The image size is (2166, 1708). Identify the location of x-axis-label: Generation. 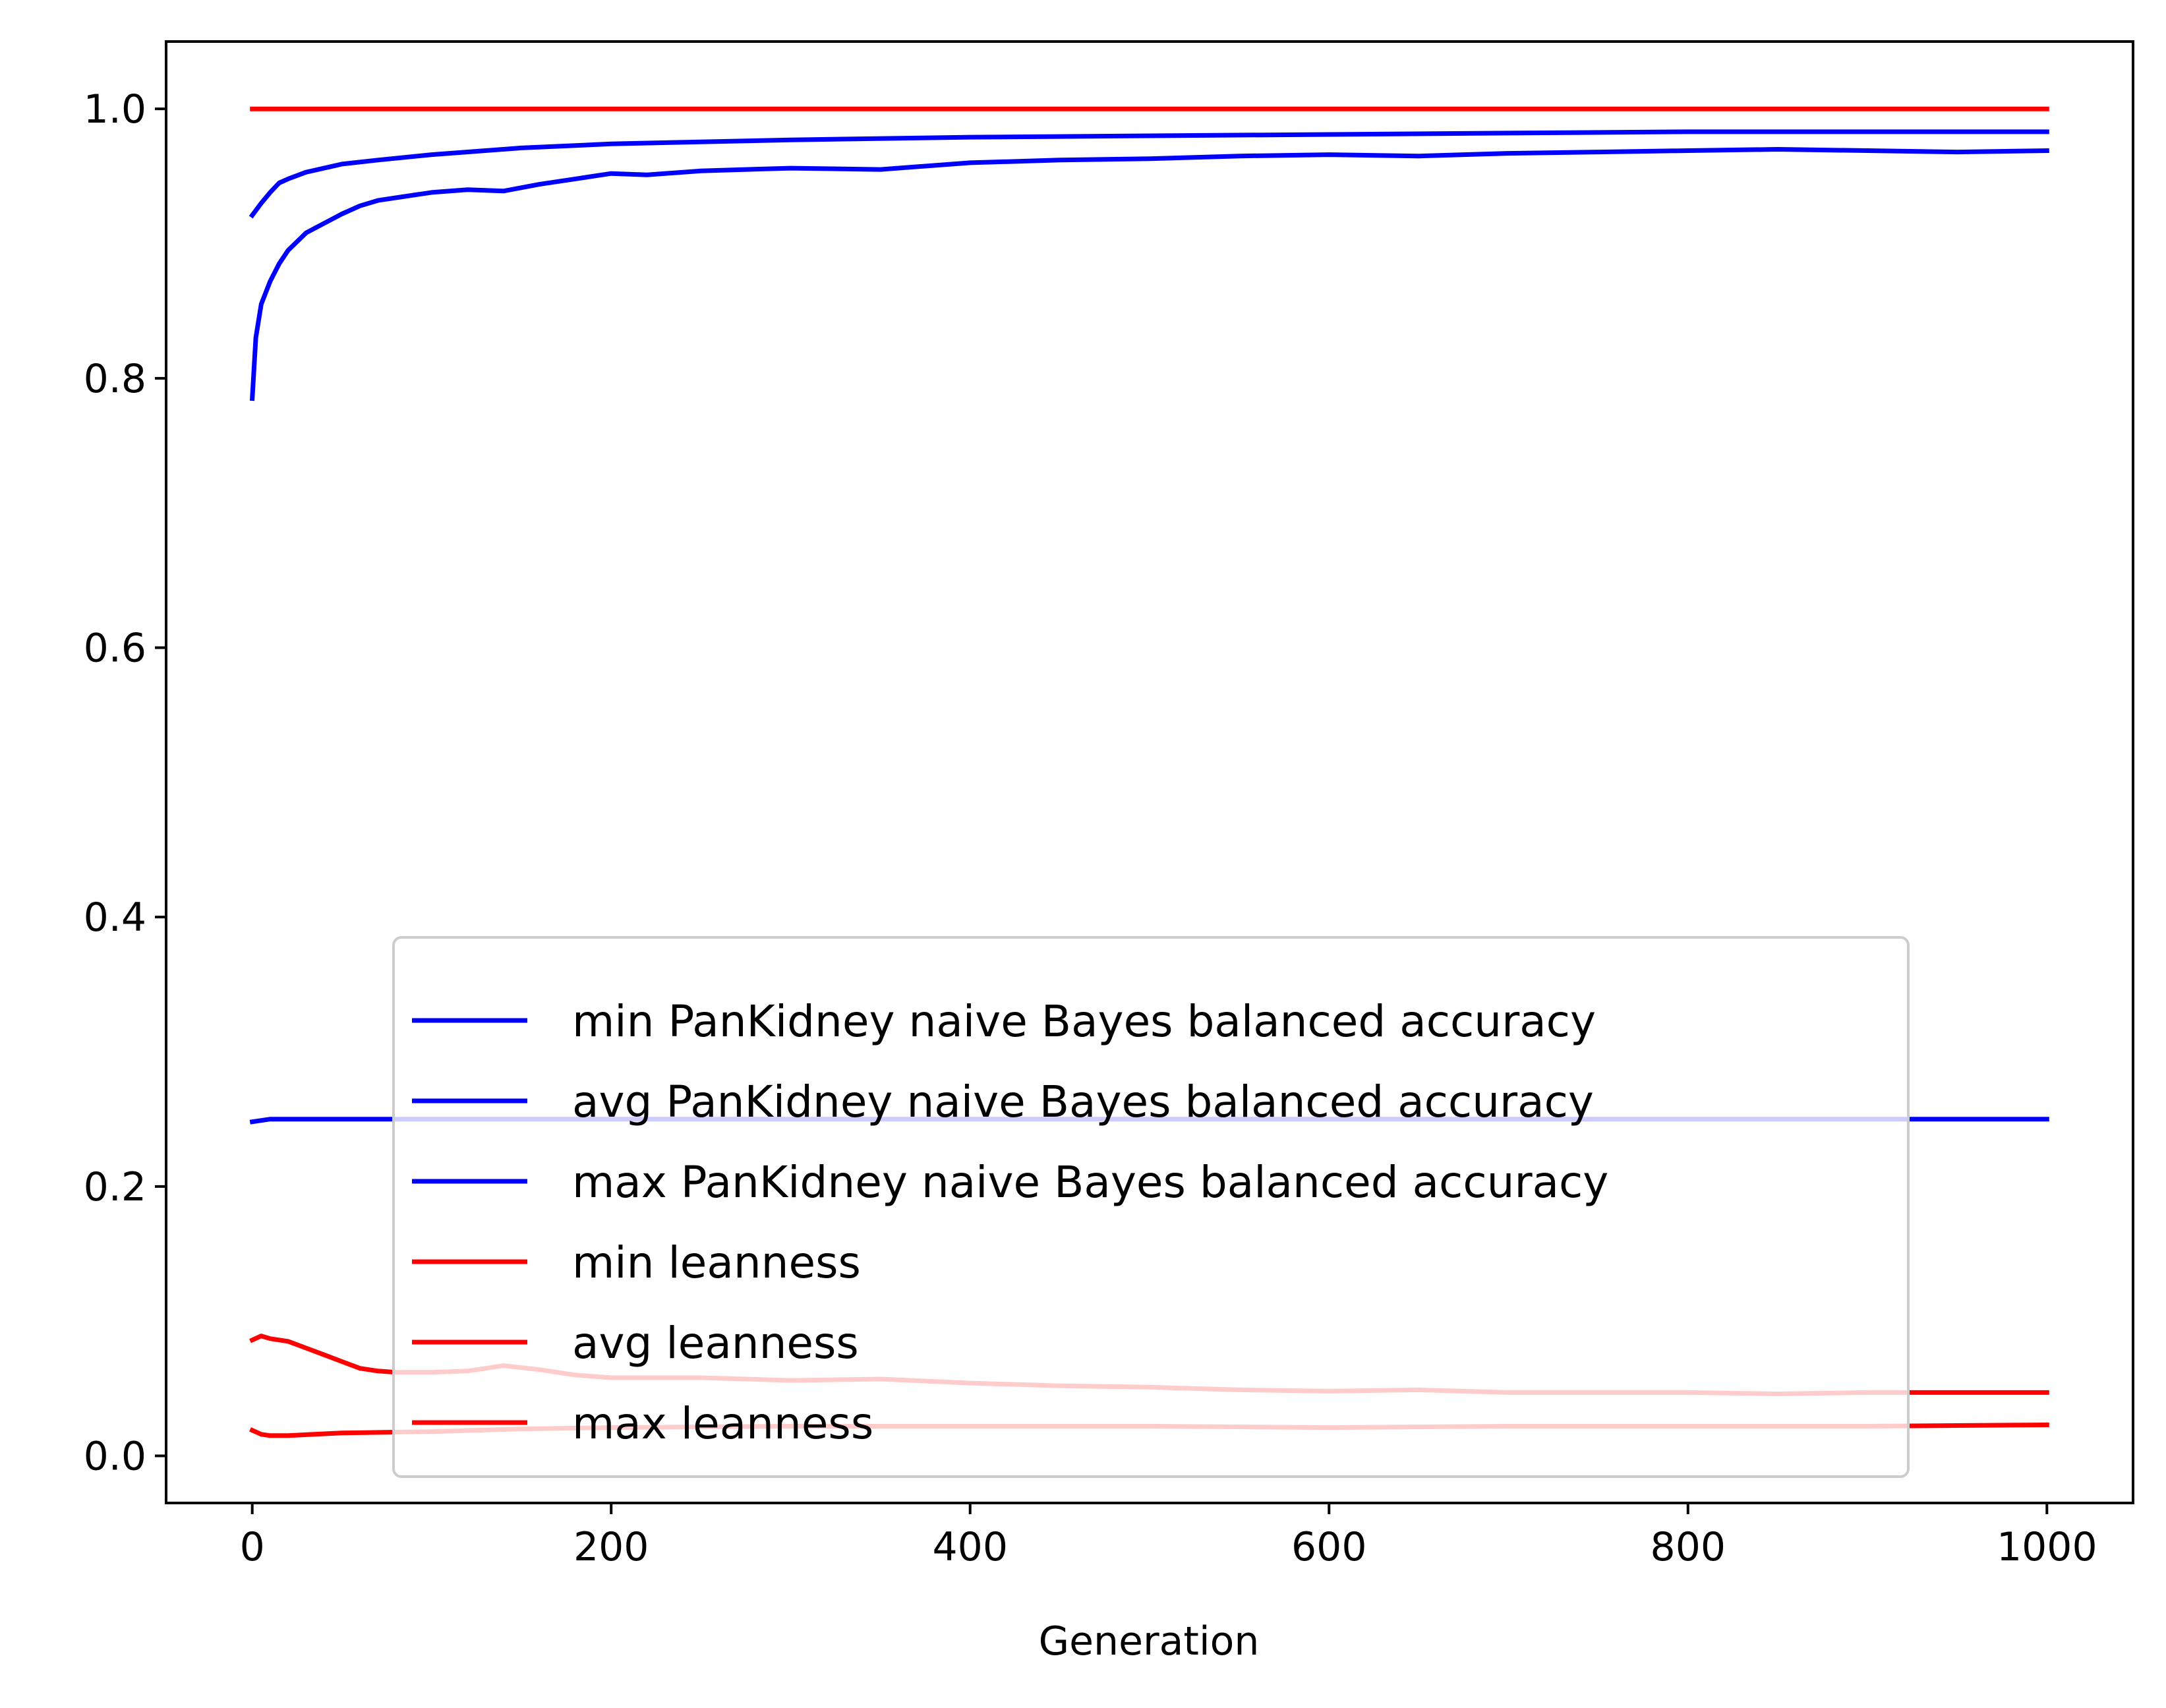
(1149, 1641).